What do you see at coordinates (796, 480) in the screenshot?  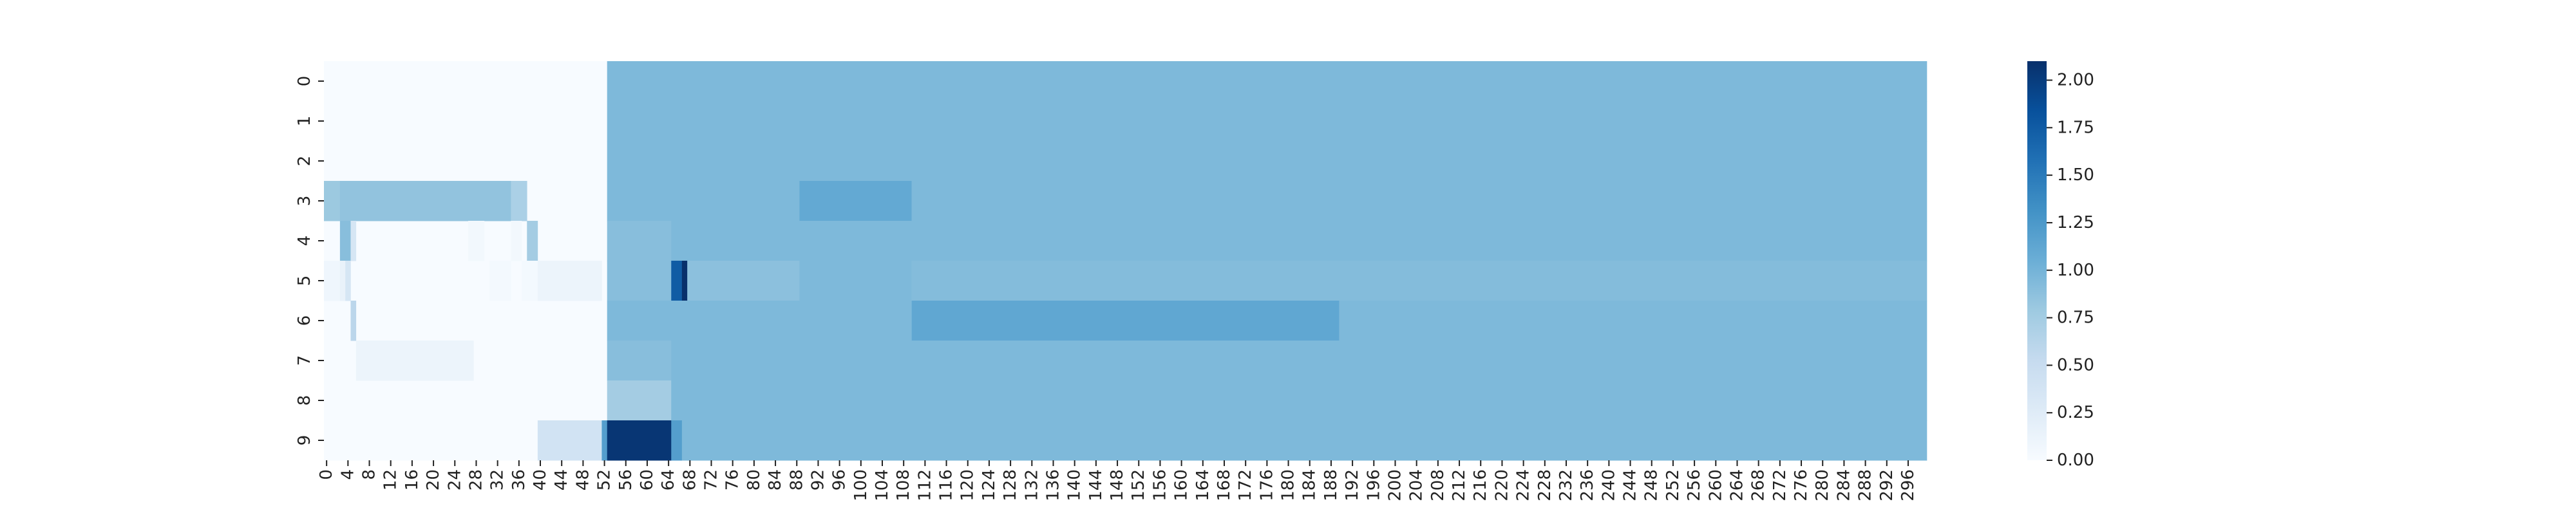 I see `x-tick-label: 88` at bounding box center [796, 480].